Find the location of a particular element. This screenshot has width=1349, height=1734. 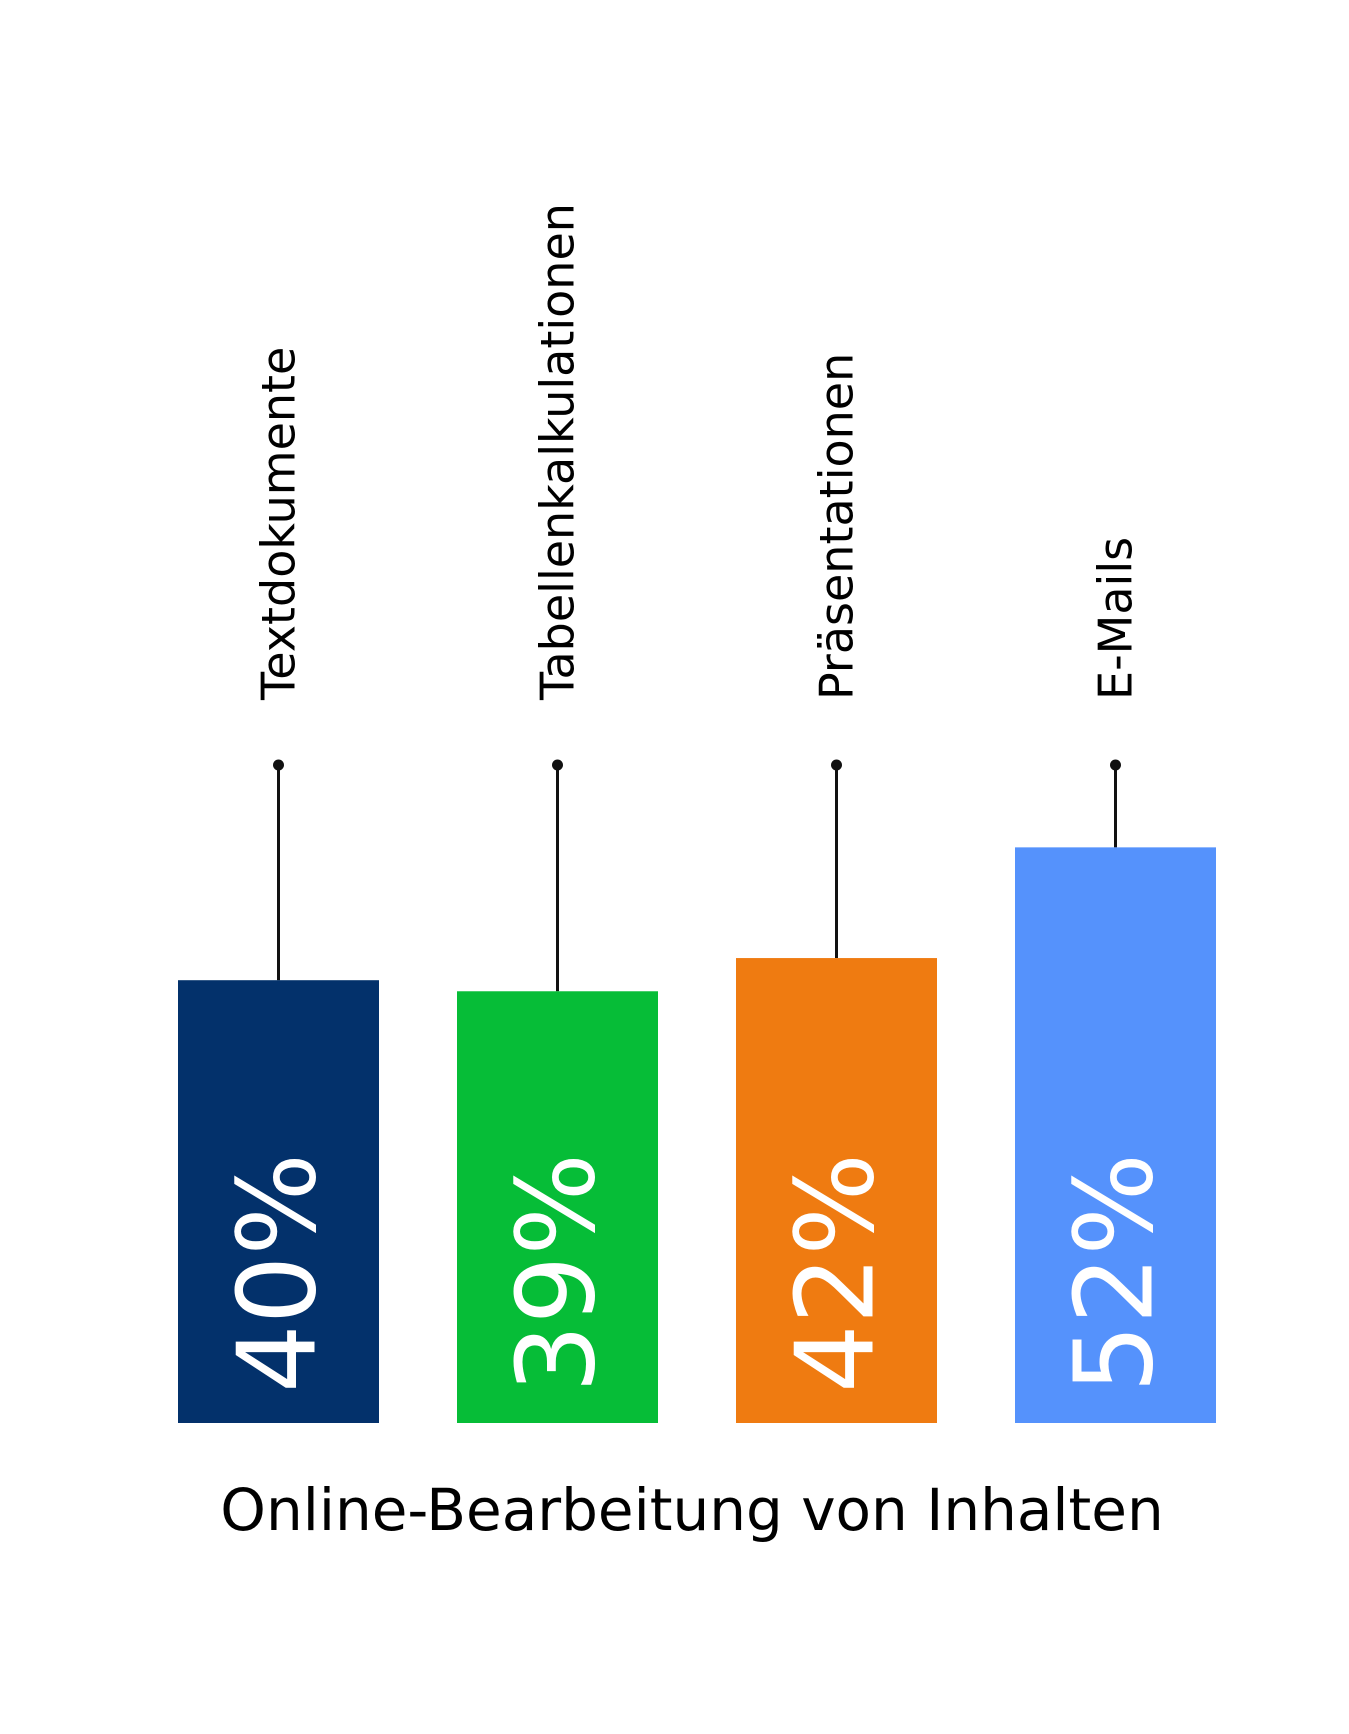

bar-tabellenkalkulationen is located at coordinates (557, 1207).